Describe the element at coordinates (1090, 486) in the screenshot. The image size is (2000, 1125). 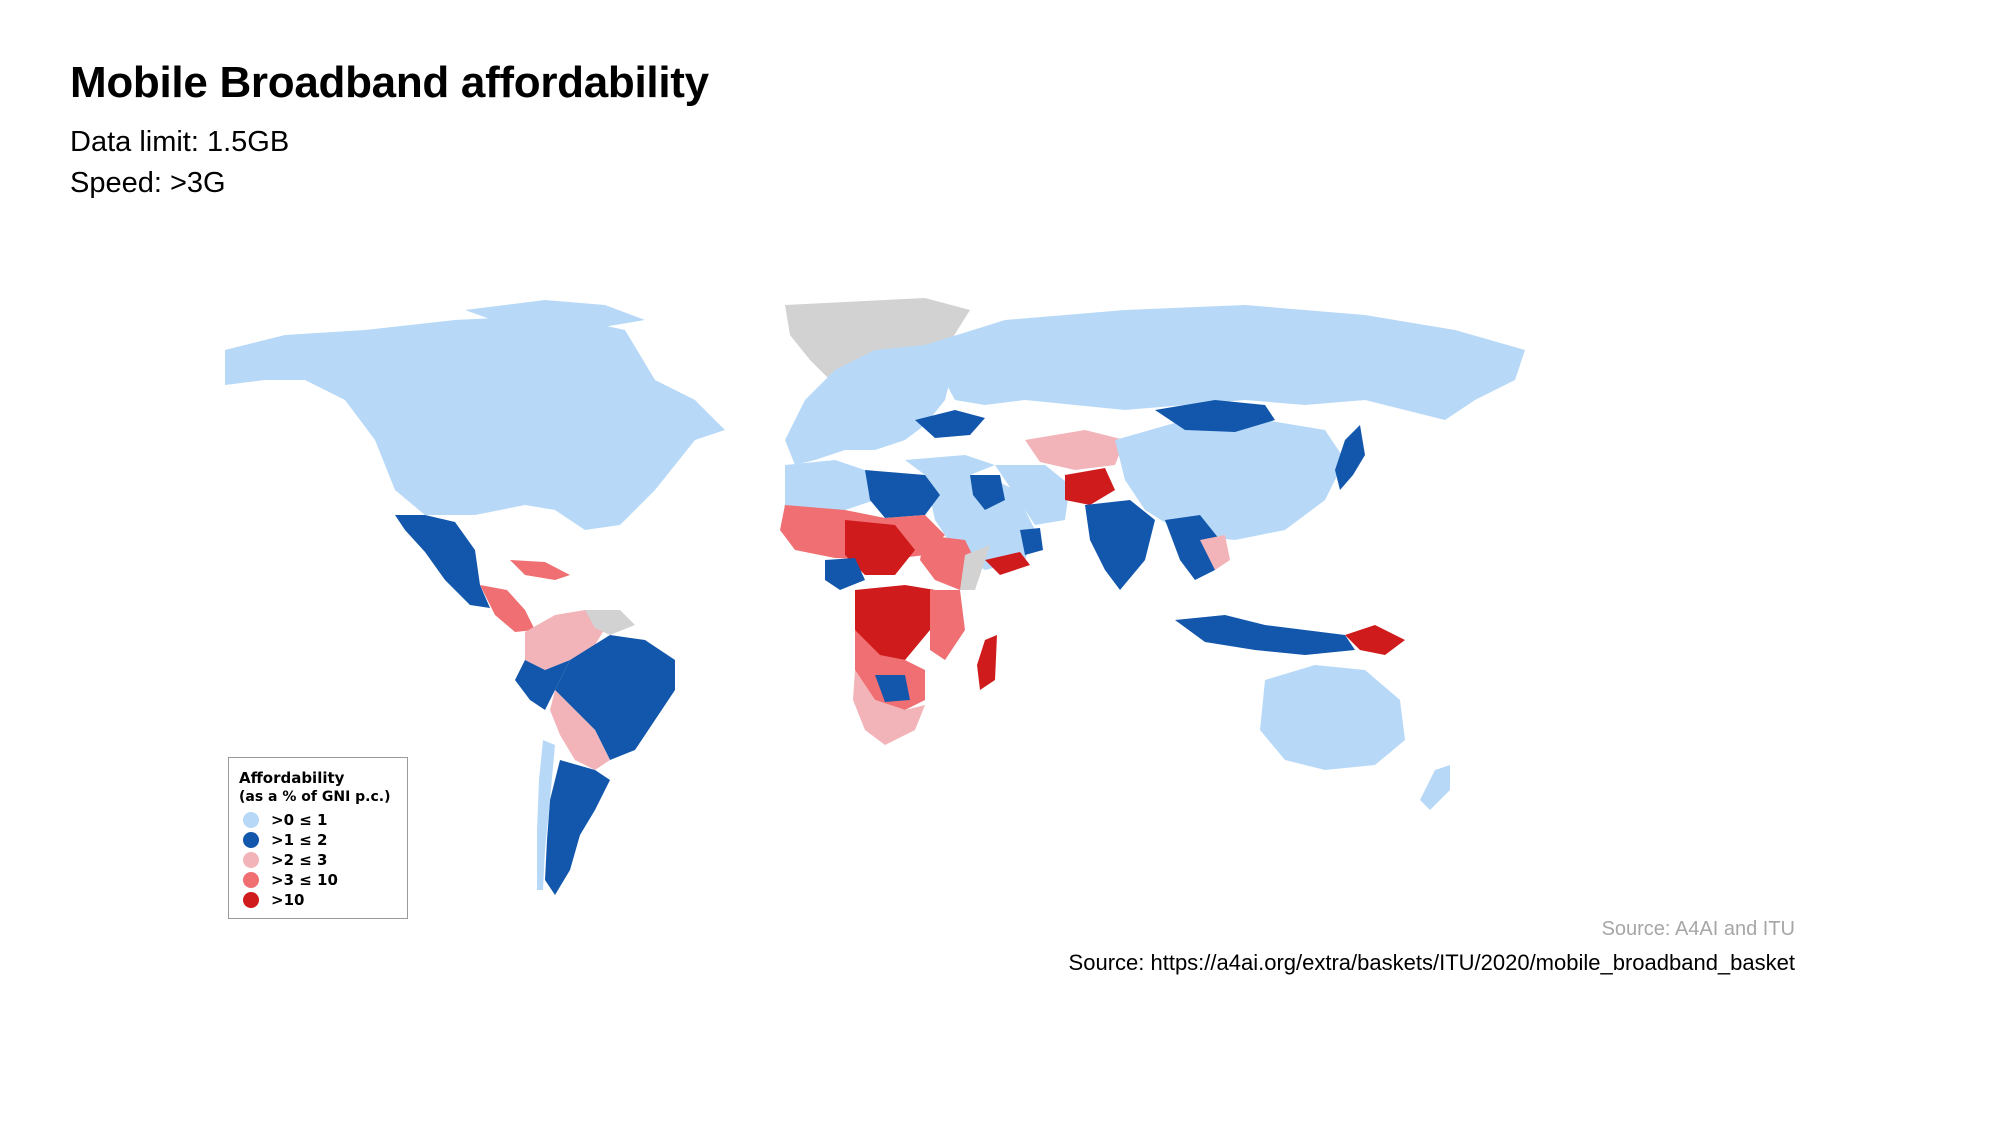
I see `region-afghanistan` at that location.